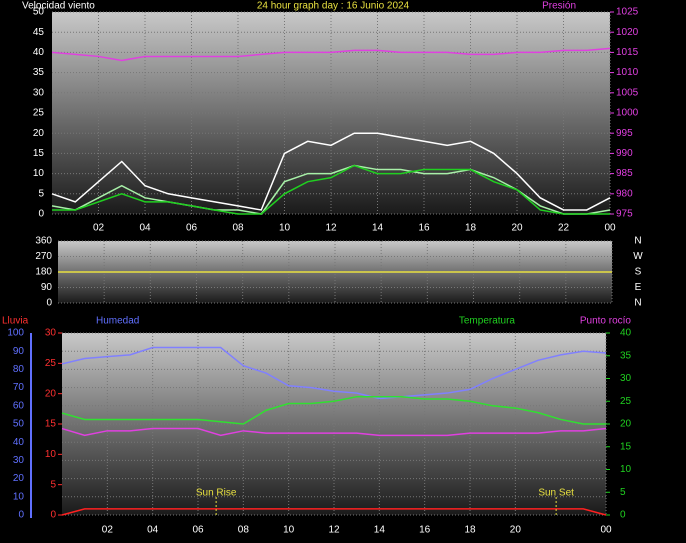 This screenshot has height=543, width=686. Describe the element at coordinates (19, 387) in the screenshot. I see `y-tick-label: 70` at that location.